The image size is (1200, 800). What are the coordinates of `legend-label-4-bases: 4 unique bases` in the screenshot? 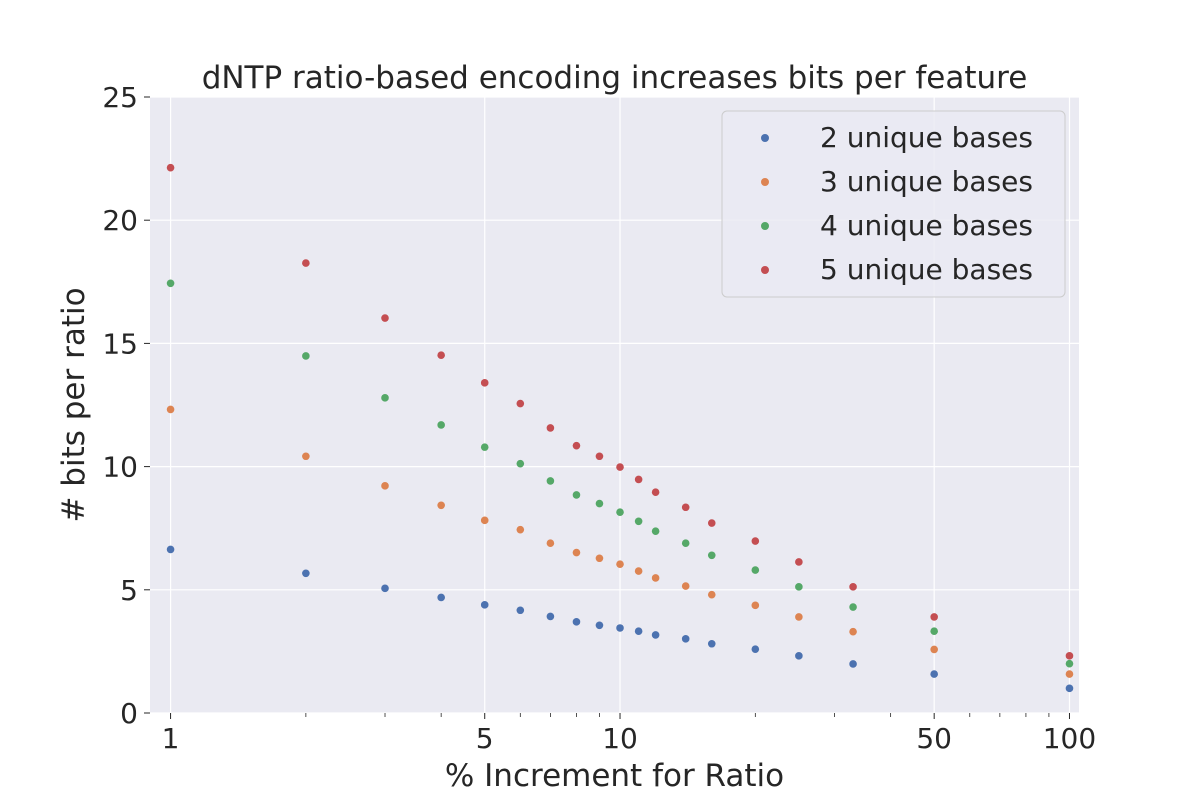 It's located at (926, 225).